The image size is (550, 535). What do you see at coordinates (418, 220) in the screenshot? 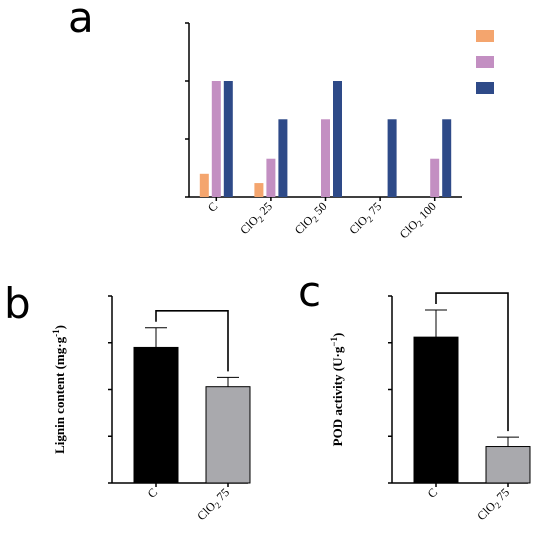
I see `x-tick-label-a: ClO2 100` at bounding box center [418, 220].